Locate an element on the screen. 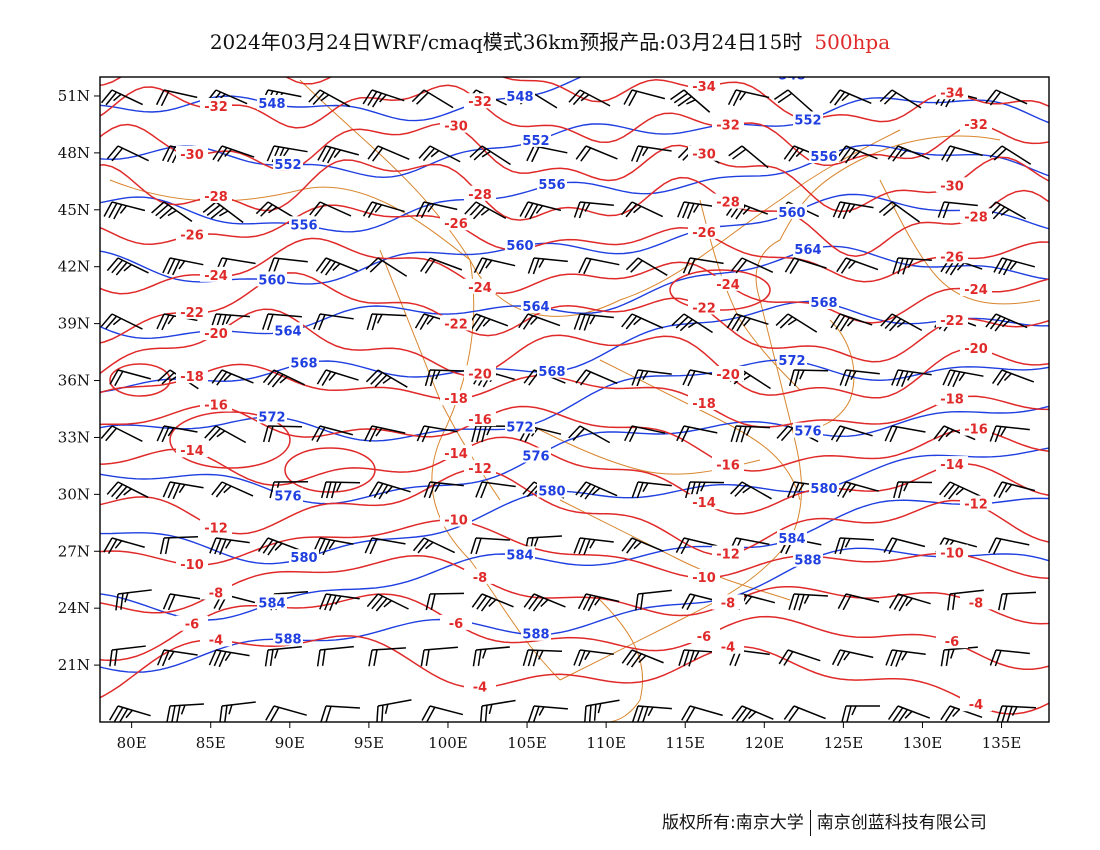 The height and width of the screenshot is (850, 1100). height-contour-label: 572 is located at coordinates (271, 417).